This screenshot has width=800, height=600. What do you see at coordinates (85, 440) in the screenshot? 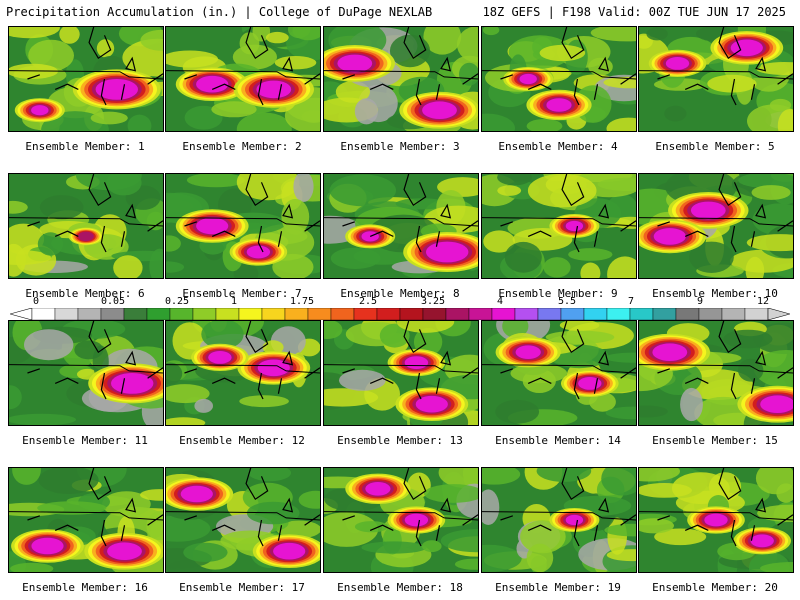
I see `ensemble-member-label: Ensemble Member: 11` at bounding box center [85, 440].